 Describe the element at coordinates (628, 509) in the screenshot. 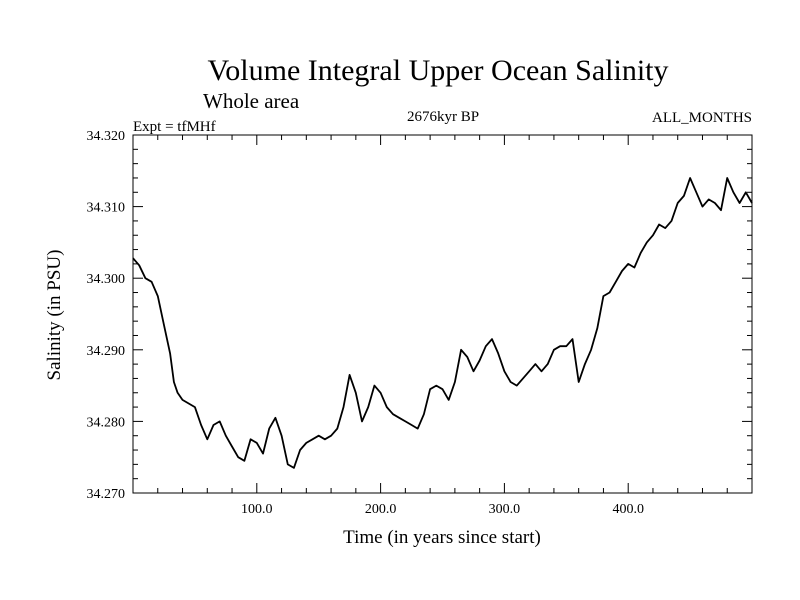

I see `x-tick-label: 400.0` at that location.